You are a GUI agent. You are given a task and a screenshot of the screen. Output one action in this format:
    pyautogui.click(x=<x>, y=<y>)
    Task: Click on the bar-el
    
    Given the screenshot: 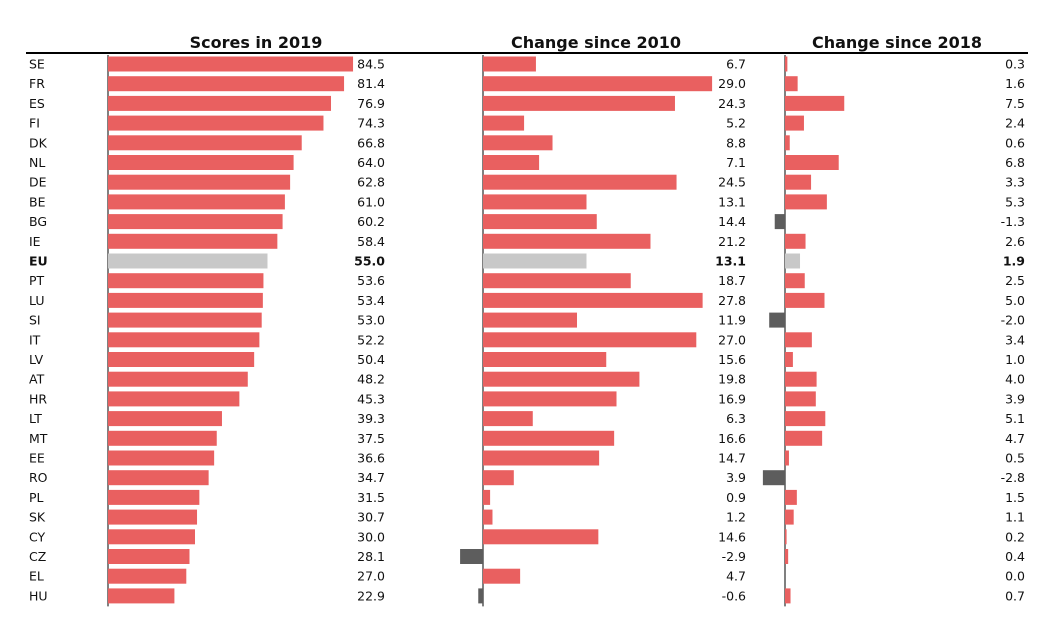 What is the action you would take?
    pyautogui.click(x=147, y=576)
    